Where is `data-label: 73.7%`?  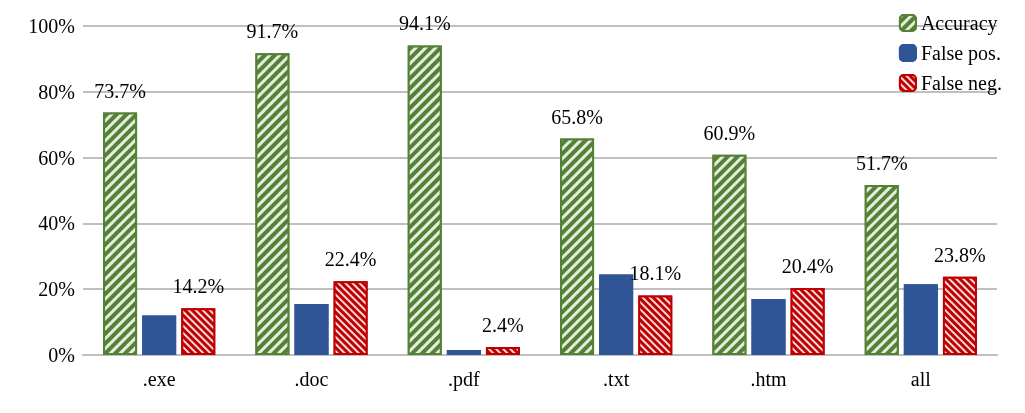 data-label: 73.7% is located at coordinates (120, 90).